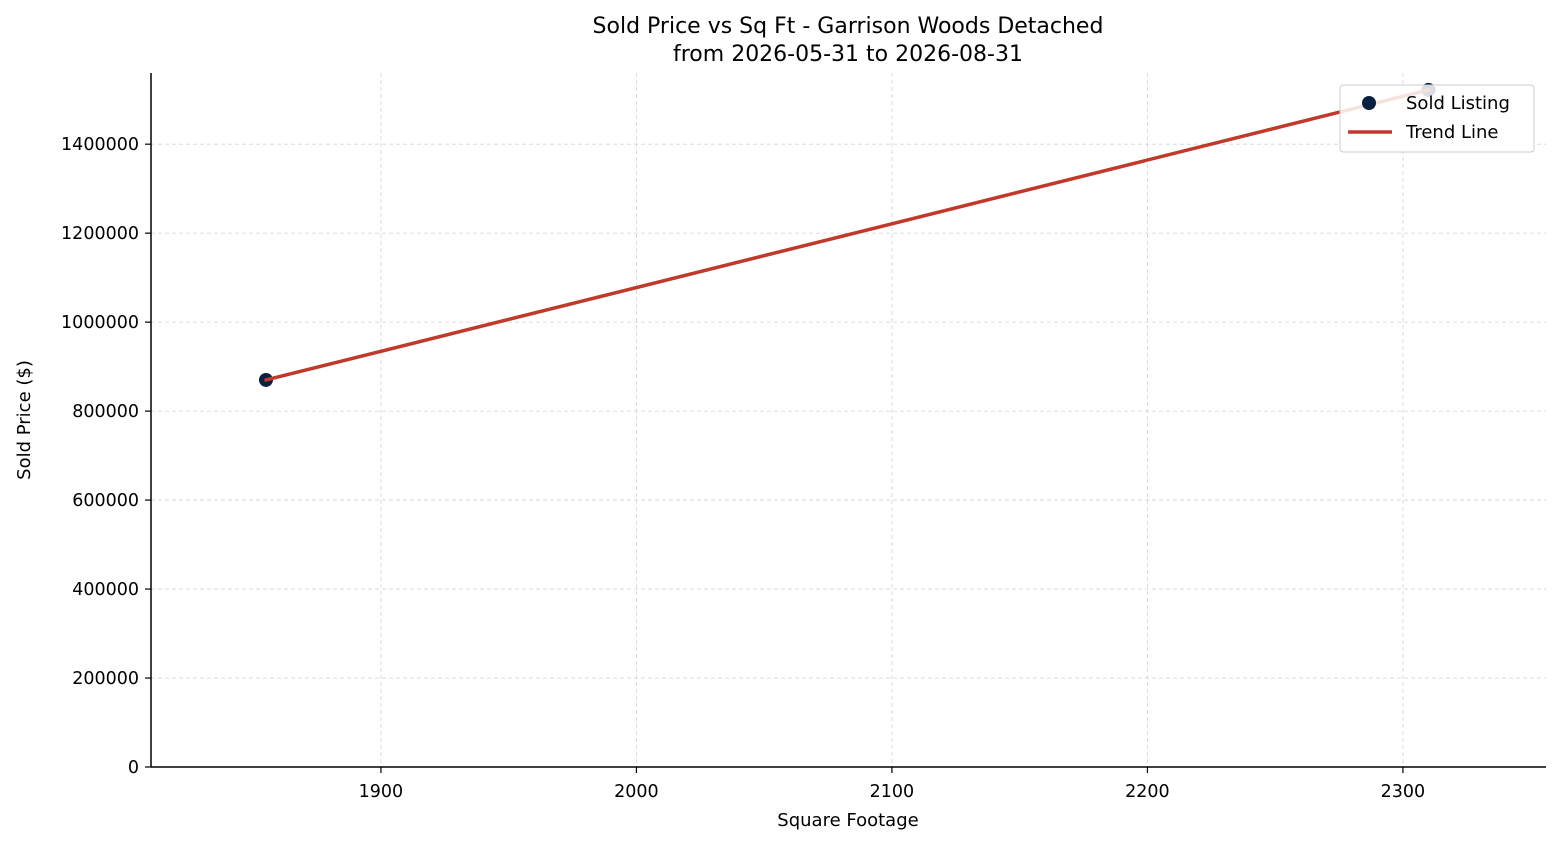 The image size is (1560, 845). What do you see at coordinates (1458, 103) in the screenshot?
I see `legend-label-sold-listing: Sold Listing` at bounding box center [1458, 103].